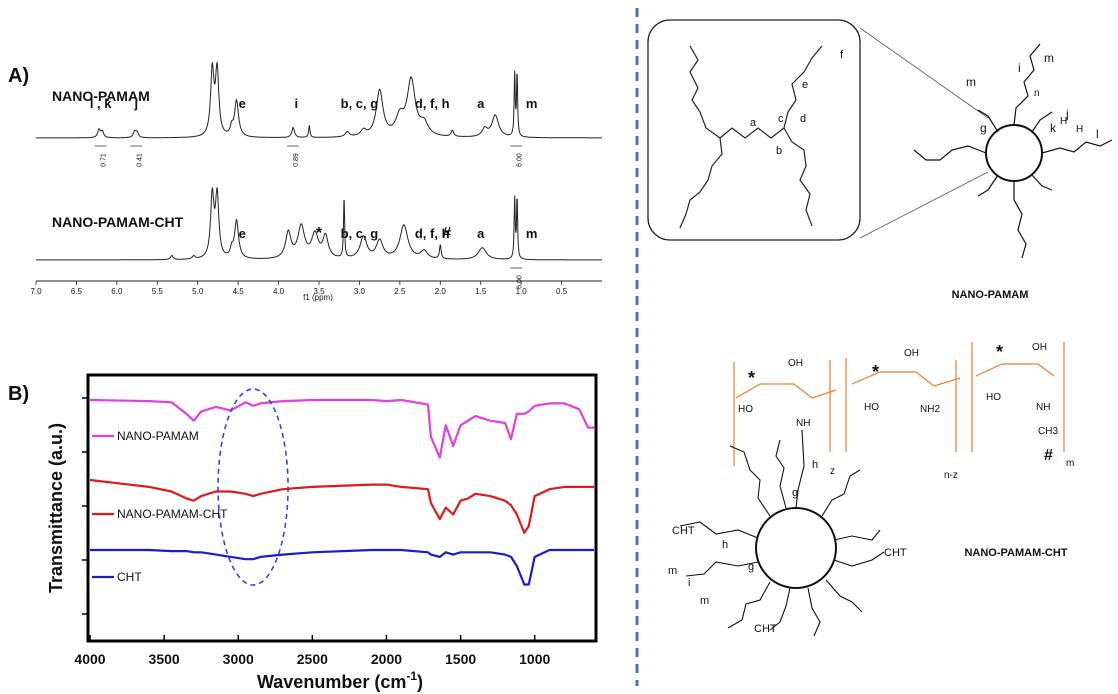 The image size is (1118, 694). Describe the element at coordinates (899, 404) in the screenshot. I see `chitosan-backbone` at that location.